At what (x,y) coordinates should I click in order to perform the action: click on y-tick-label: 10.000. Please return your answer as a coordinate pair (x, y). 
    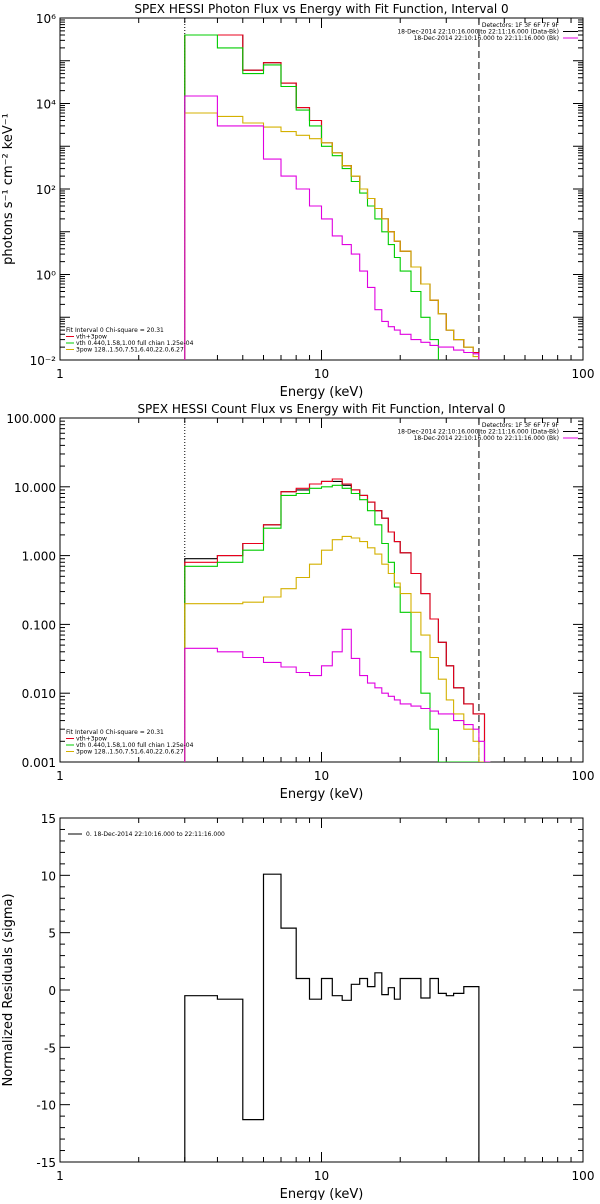
    Looking at the image, I should click on (35, 488).